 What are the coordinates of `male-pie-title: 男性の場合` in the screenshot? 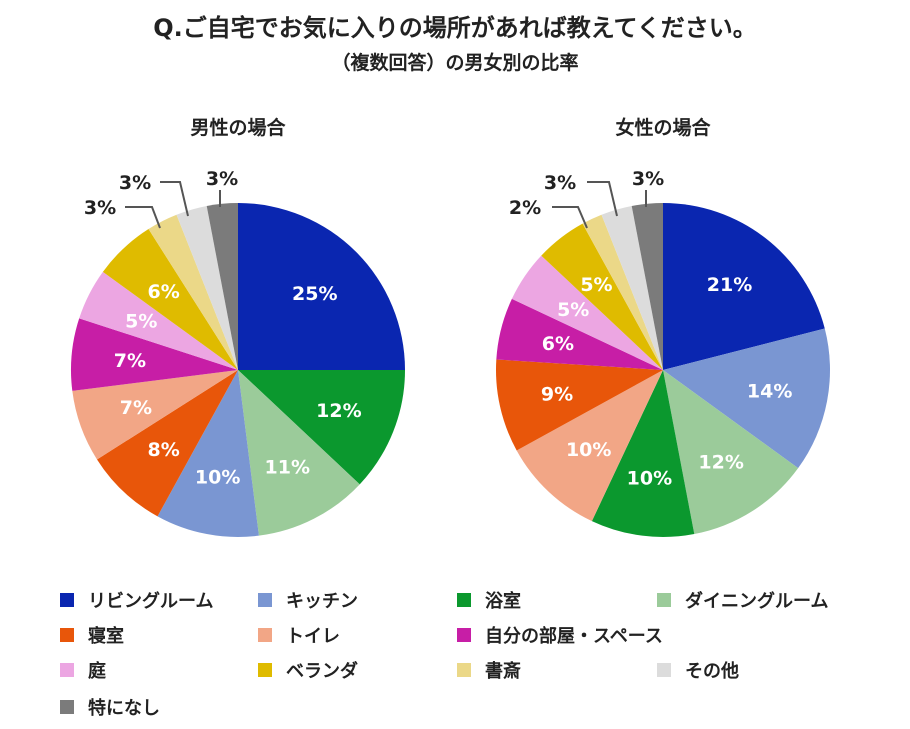 It's located at (238, 128).